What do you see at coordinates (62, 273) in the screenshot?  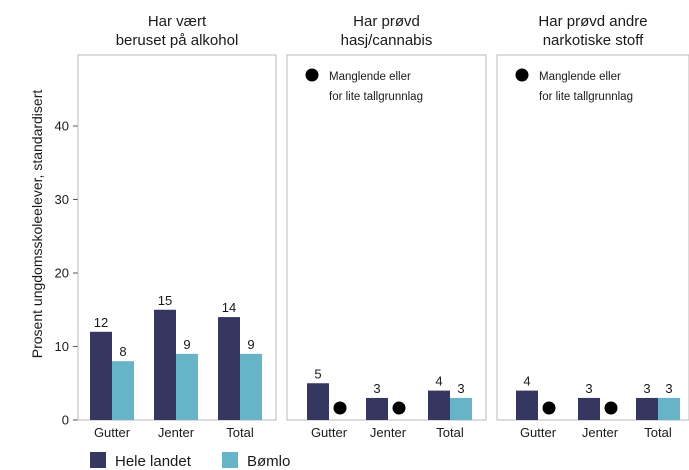 I see `y-tick-label: 20` at bounding box center [62, 273].